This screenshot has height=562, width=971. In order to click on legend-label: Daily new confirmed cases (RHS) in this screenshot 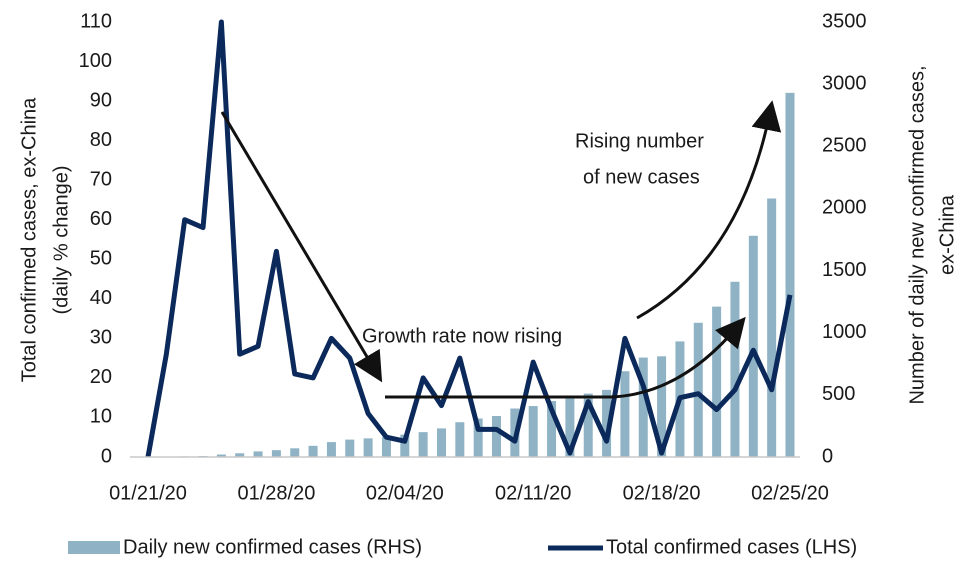, I will do `click(272, 547)`.